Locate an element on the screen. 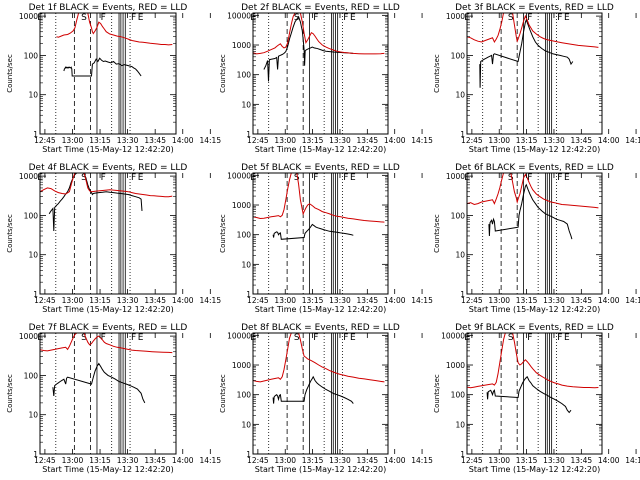 The height and width of the screenshot is (480, 640). panel-title: Det 6f BLACK = Events, RED = LLD is located at coordinates (534, 168).